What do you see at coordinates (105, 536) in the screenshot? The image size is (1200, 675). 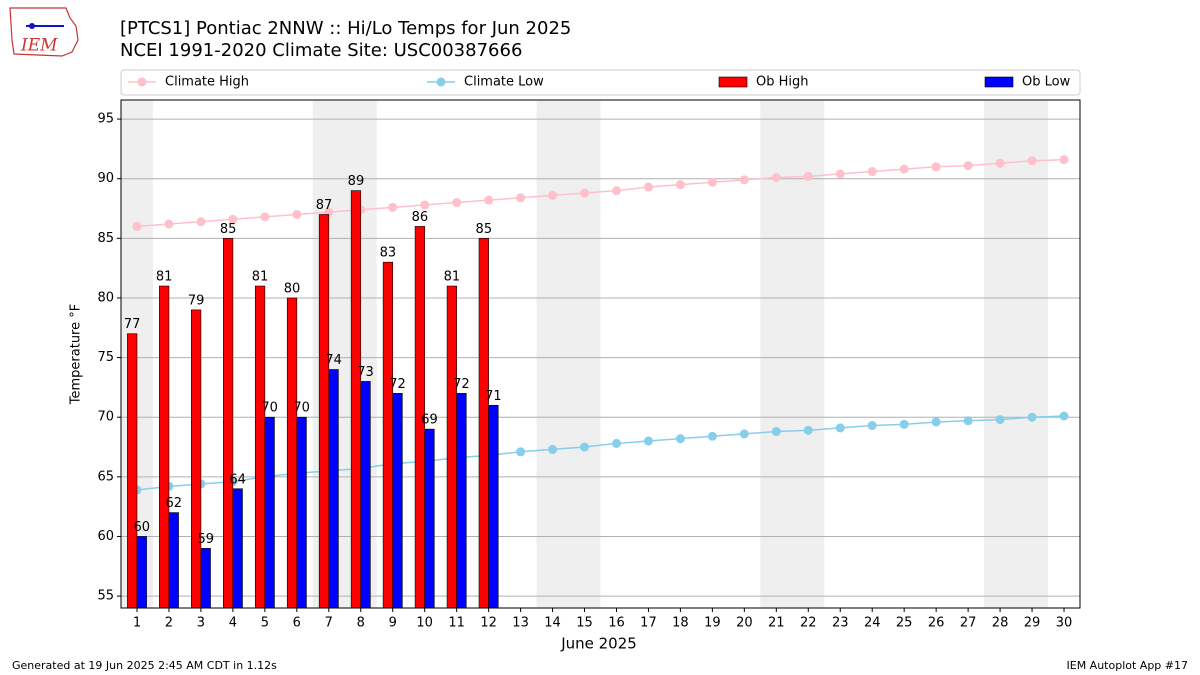 I see `y-tick-label: 60` at bounding box center [105, 536].